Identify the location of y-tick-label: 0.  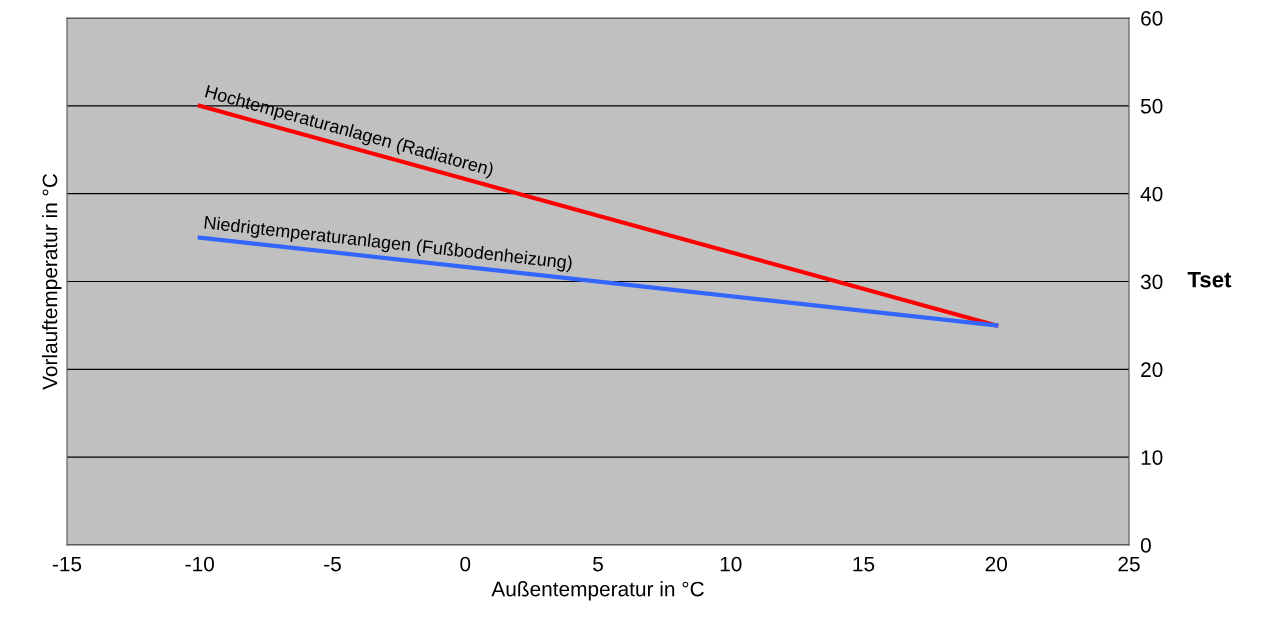
(1145, 545).